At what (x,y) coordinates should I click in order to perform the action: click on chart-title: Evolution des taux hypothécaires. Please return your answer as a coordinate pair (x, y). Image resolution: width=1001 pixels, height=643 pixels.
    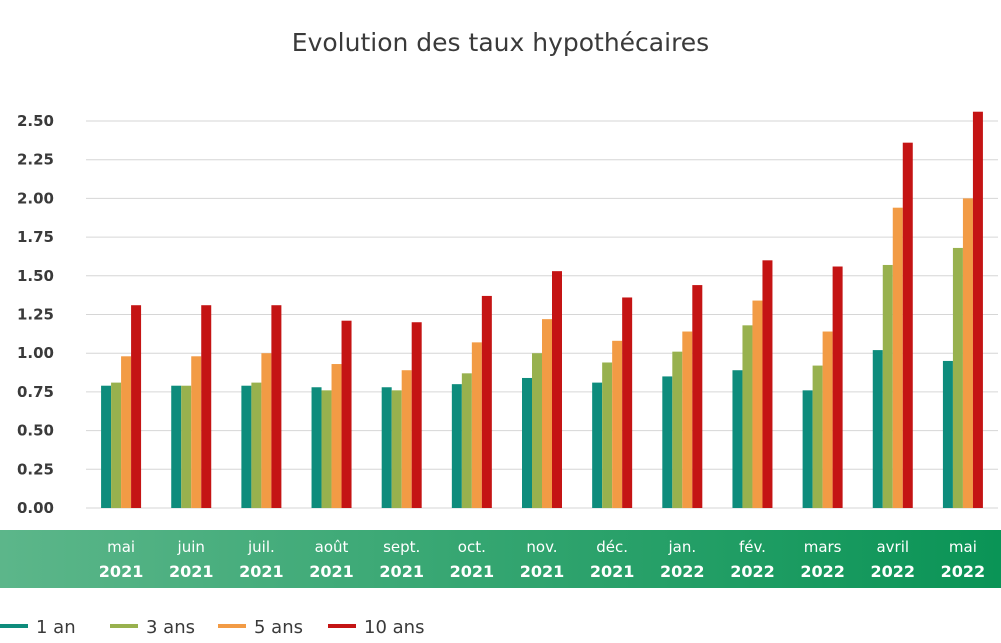
    Looking at the image, I should click on (500, 42).